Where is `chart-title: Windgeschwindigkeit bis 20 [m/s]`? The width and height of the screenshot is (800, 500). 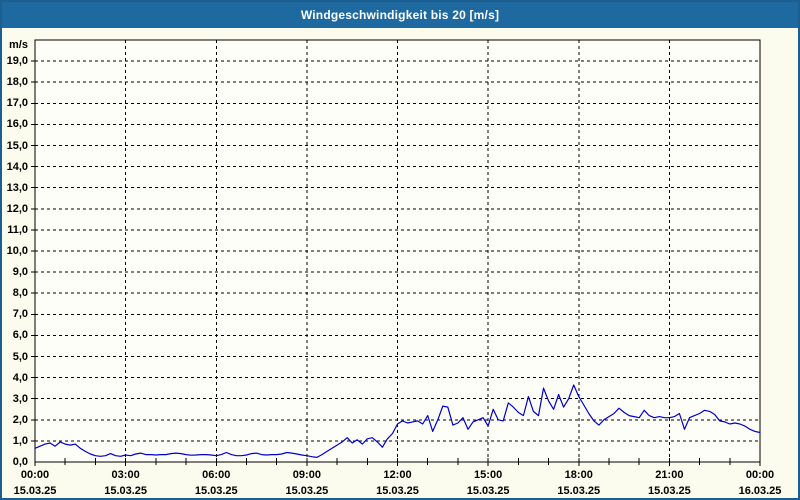
chart-title: Windgeschwindigkeit bis 20 [m/s] is located at coordinates (400, 15).